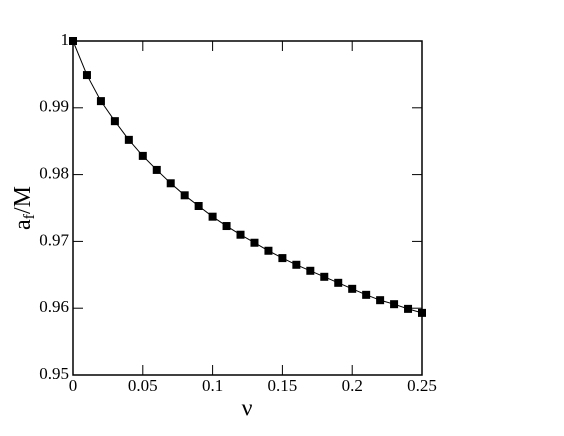 The image size is (564, 436). Describe the element at coordinates (54, 173) in the screenshot. I see `y-tick-label: 0.98` at that location.